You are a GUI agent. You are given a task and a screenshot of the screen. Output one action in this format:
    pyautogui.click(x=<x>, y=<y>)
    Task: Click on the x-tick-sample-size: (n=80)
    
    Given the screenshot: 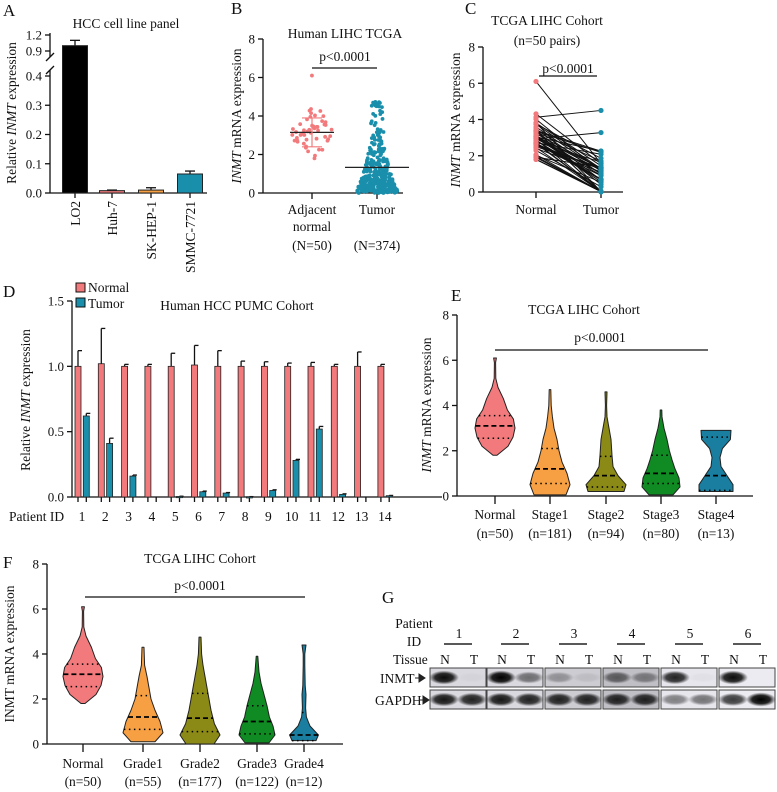 What is the action you would take?
    pyautogui.click(x=661, y=533)
    